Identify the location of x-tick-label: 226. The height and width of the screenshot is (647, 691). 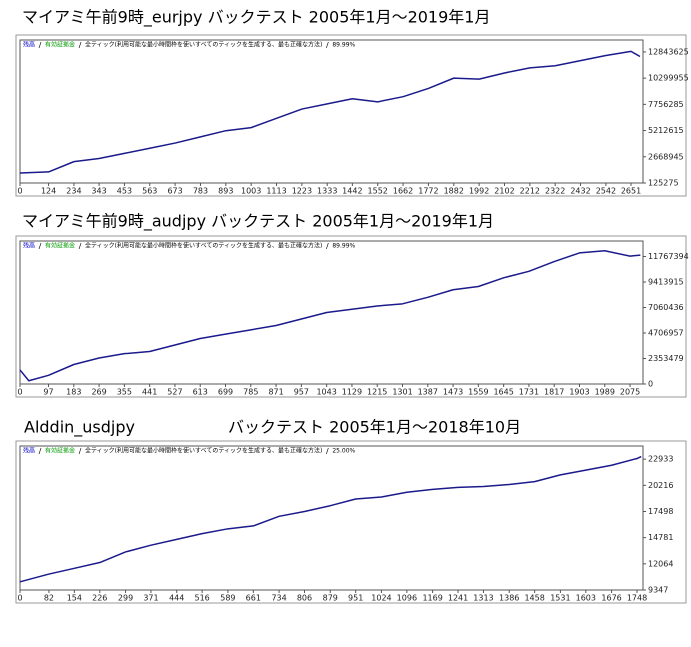
(99, 598).